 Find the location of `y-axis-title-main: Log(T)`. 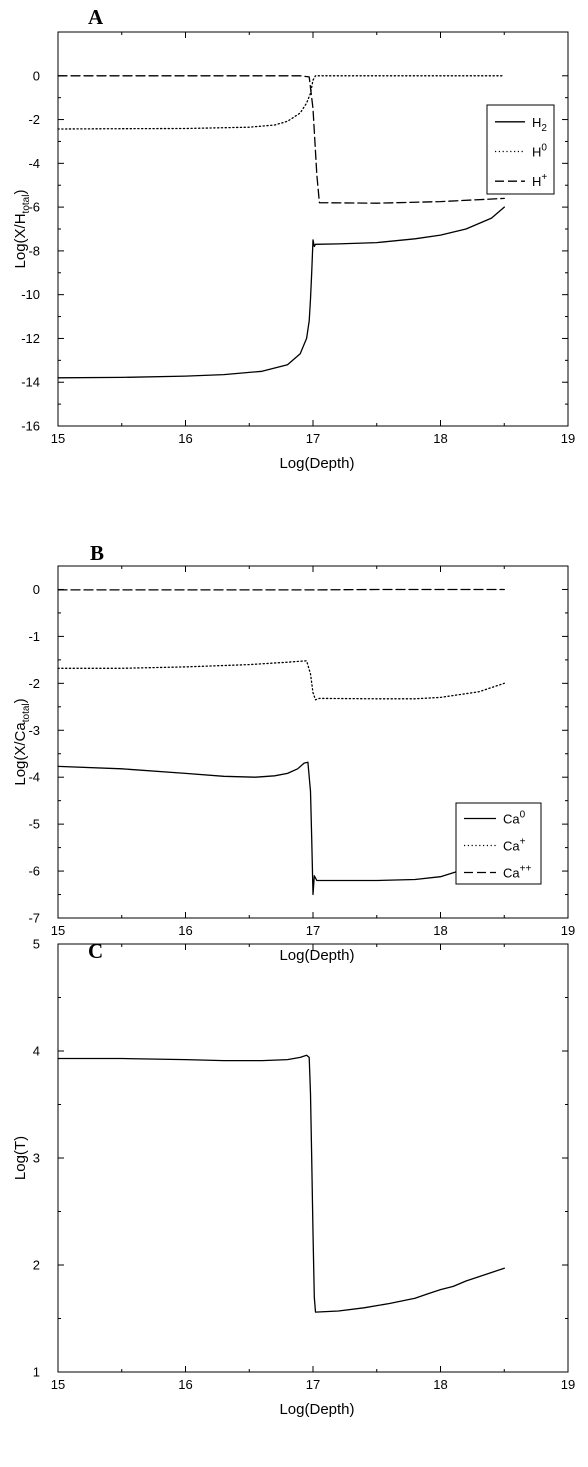

y-axis-title-main: Log(T) is located at coordinates (20, 1158).